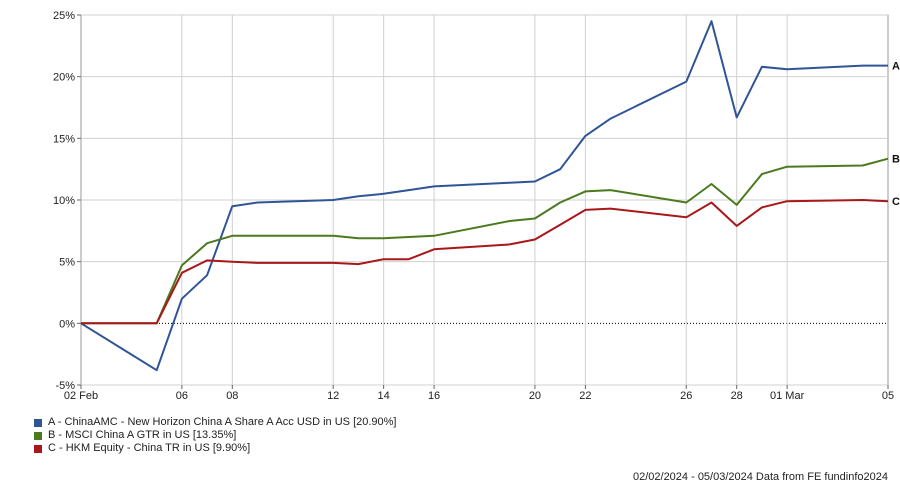 This screenshot has width=900, height=484. Describe the element at coordinates (737, 396) in the screenshot. I see `x-tick-label: 28` at that location.